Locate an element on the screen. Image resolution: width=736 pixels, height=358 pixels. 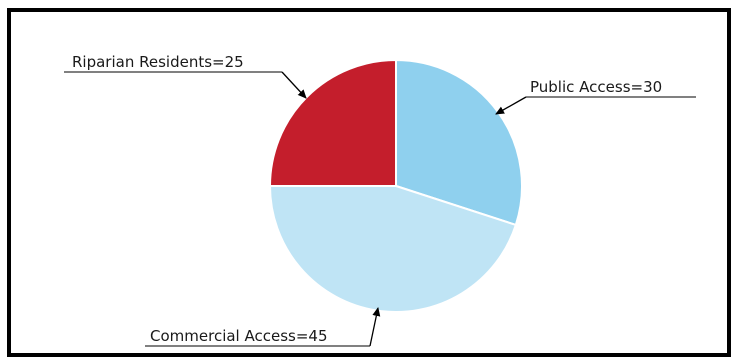
pie-slice-riparian-residents is located at coordinates (332, 122).